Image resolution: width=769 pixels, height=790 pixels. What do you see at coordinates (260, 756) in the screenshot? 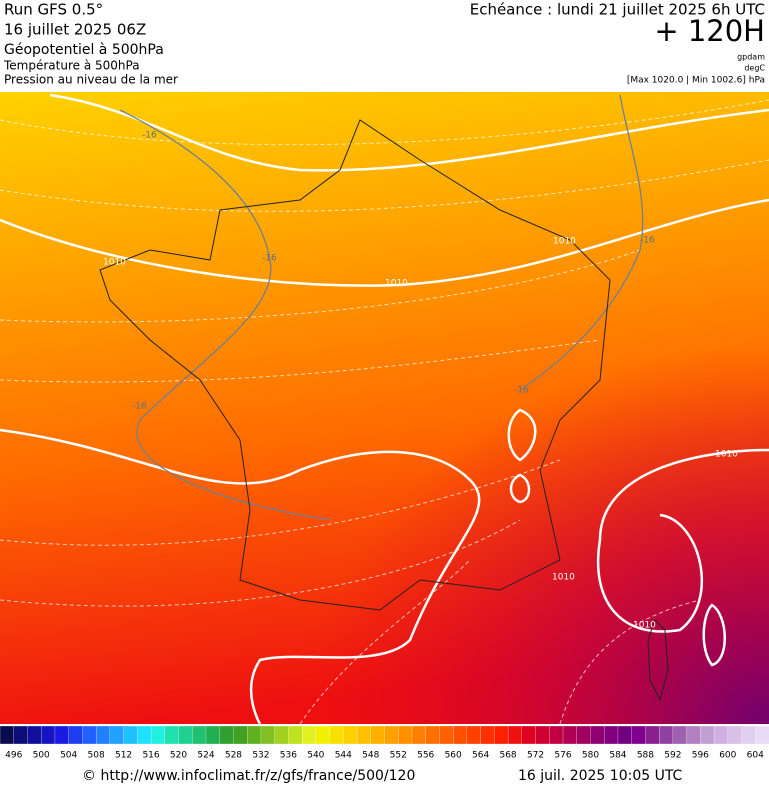
I see `colorbar-label: 532` at bounding box center [260, 756].